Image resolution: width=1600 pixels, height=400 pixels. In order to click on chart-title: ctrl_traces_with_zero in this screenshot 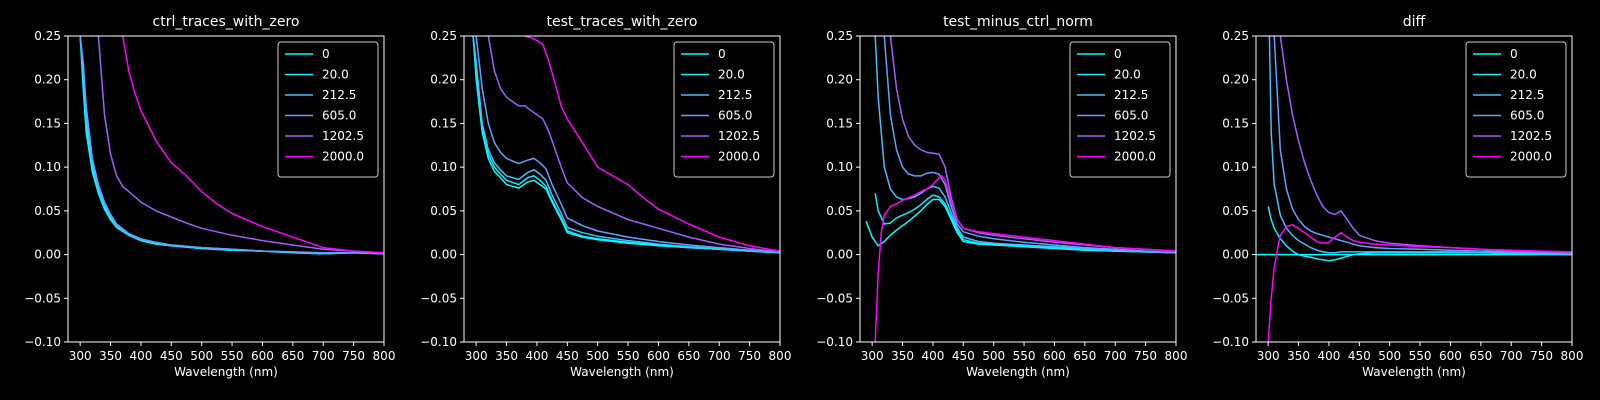, I will do `click(226, 22)`.